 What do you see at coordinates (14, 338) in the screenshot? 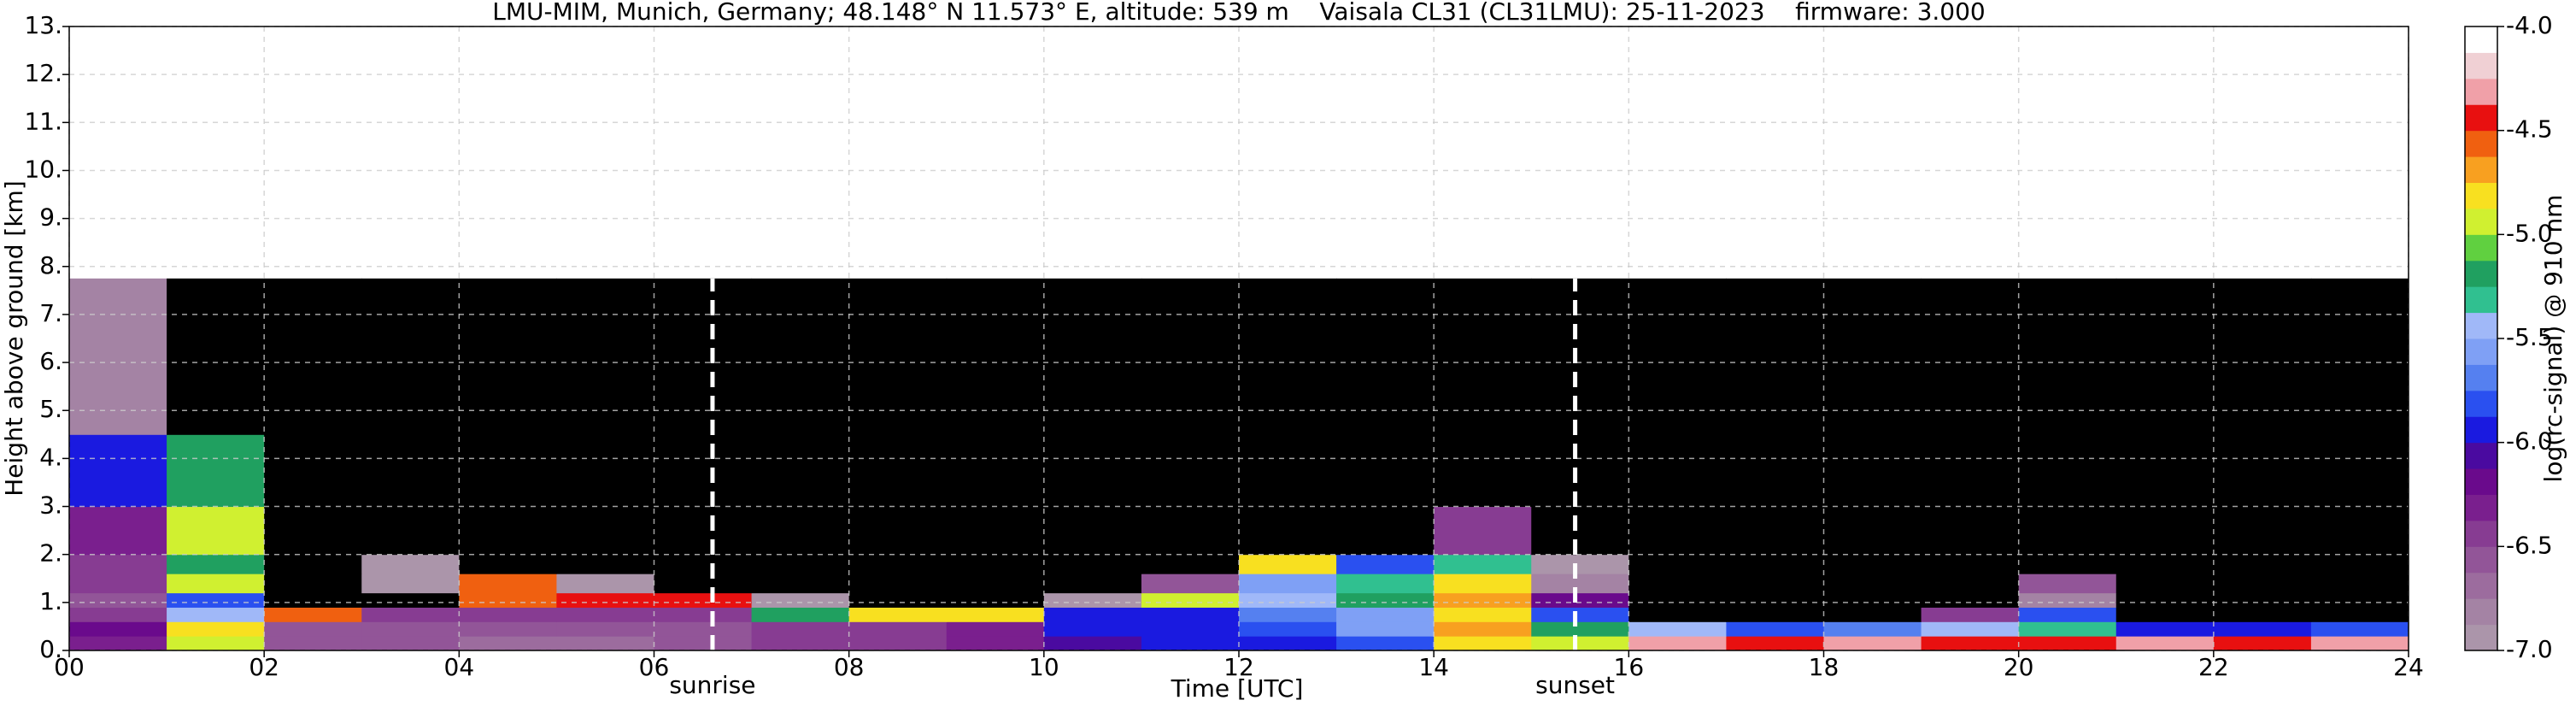
I see `y-axis-label: Height above ground [km]` at bounding box center [14, 338].